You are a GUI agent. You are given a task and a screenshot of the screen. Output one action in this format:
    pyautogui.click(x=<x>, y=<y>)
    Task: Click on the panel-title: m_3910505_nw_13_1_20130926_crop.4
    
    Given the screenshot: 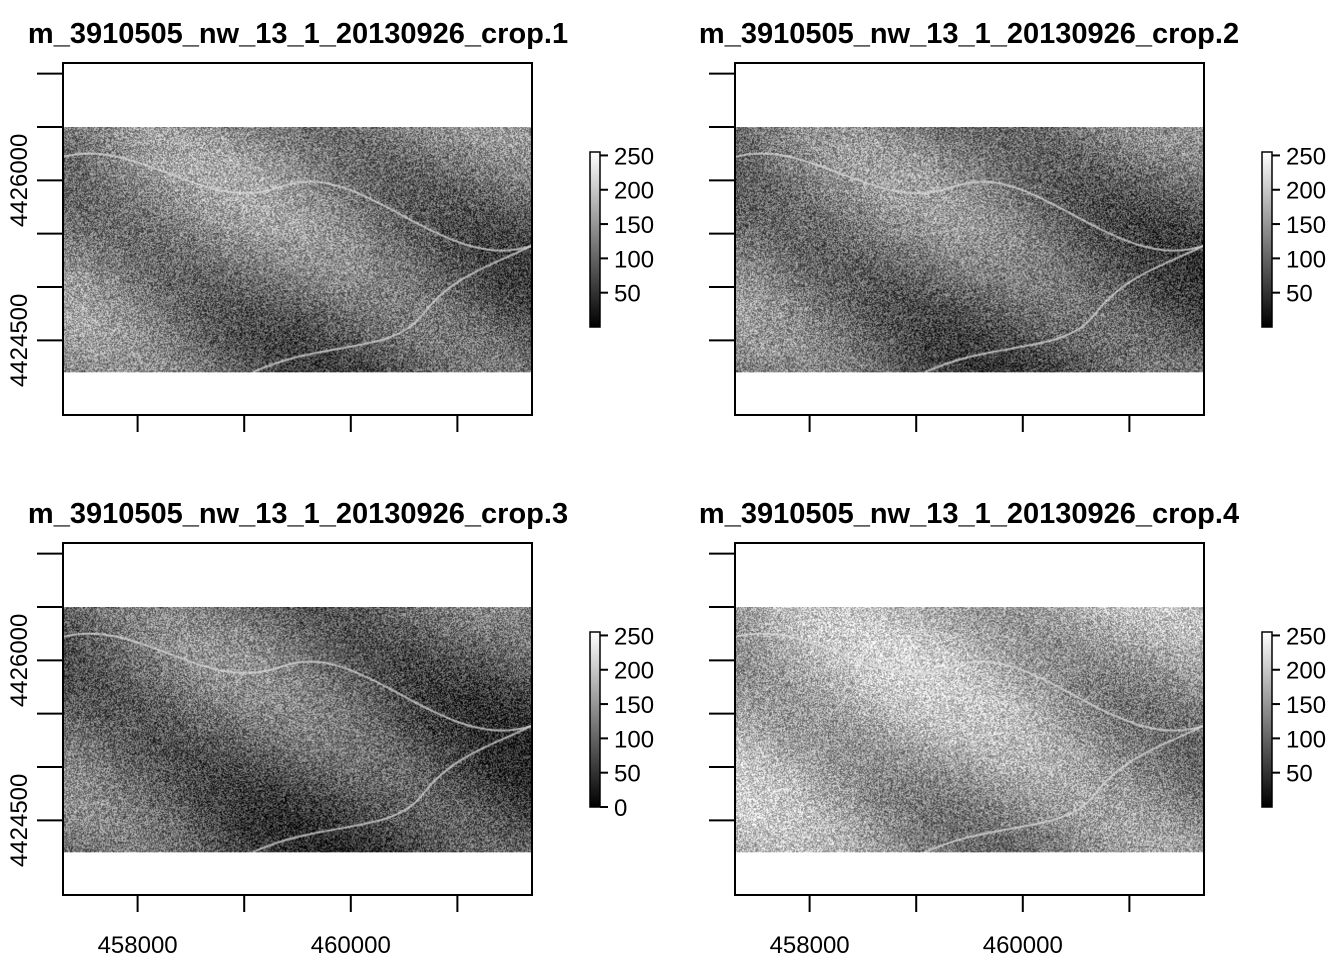 What is the action you would take?
    pyautogui.click(x=969, y=514)
    